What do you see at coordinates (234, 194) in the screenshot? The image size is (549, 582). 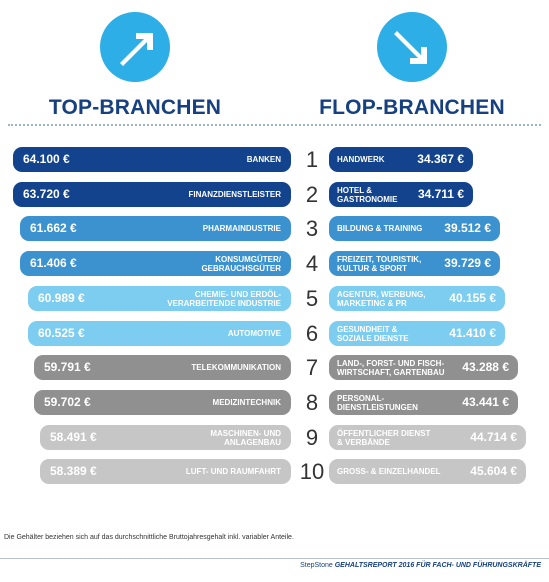 I see `top-bar-label: FINANZDIENSTLEISTER` at bounding box center [234, 194].